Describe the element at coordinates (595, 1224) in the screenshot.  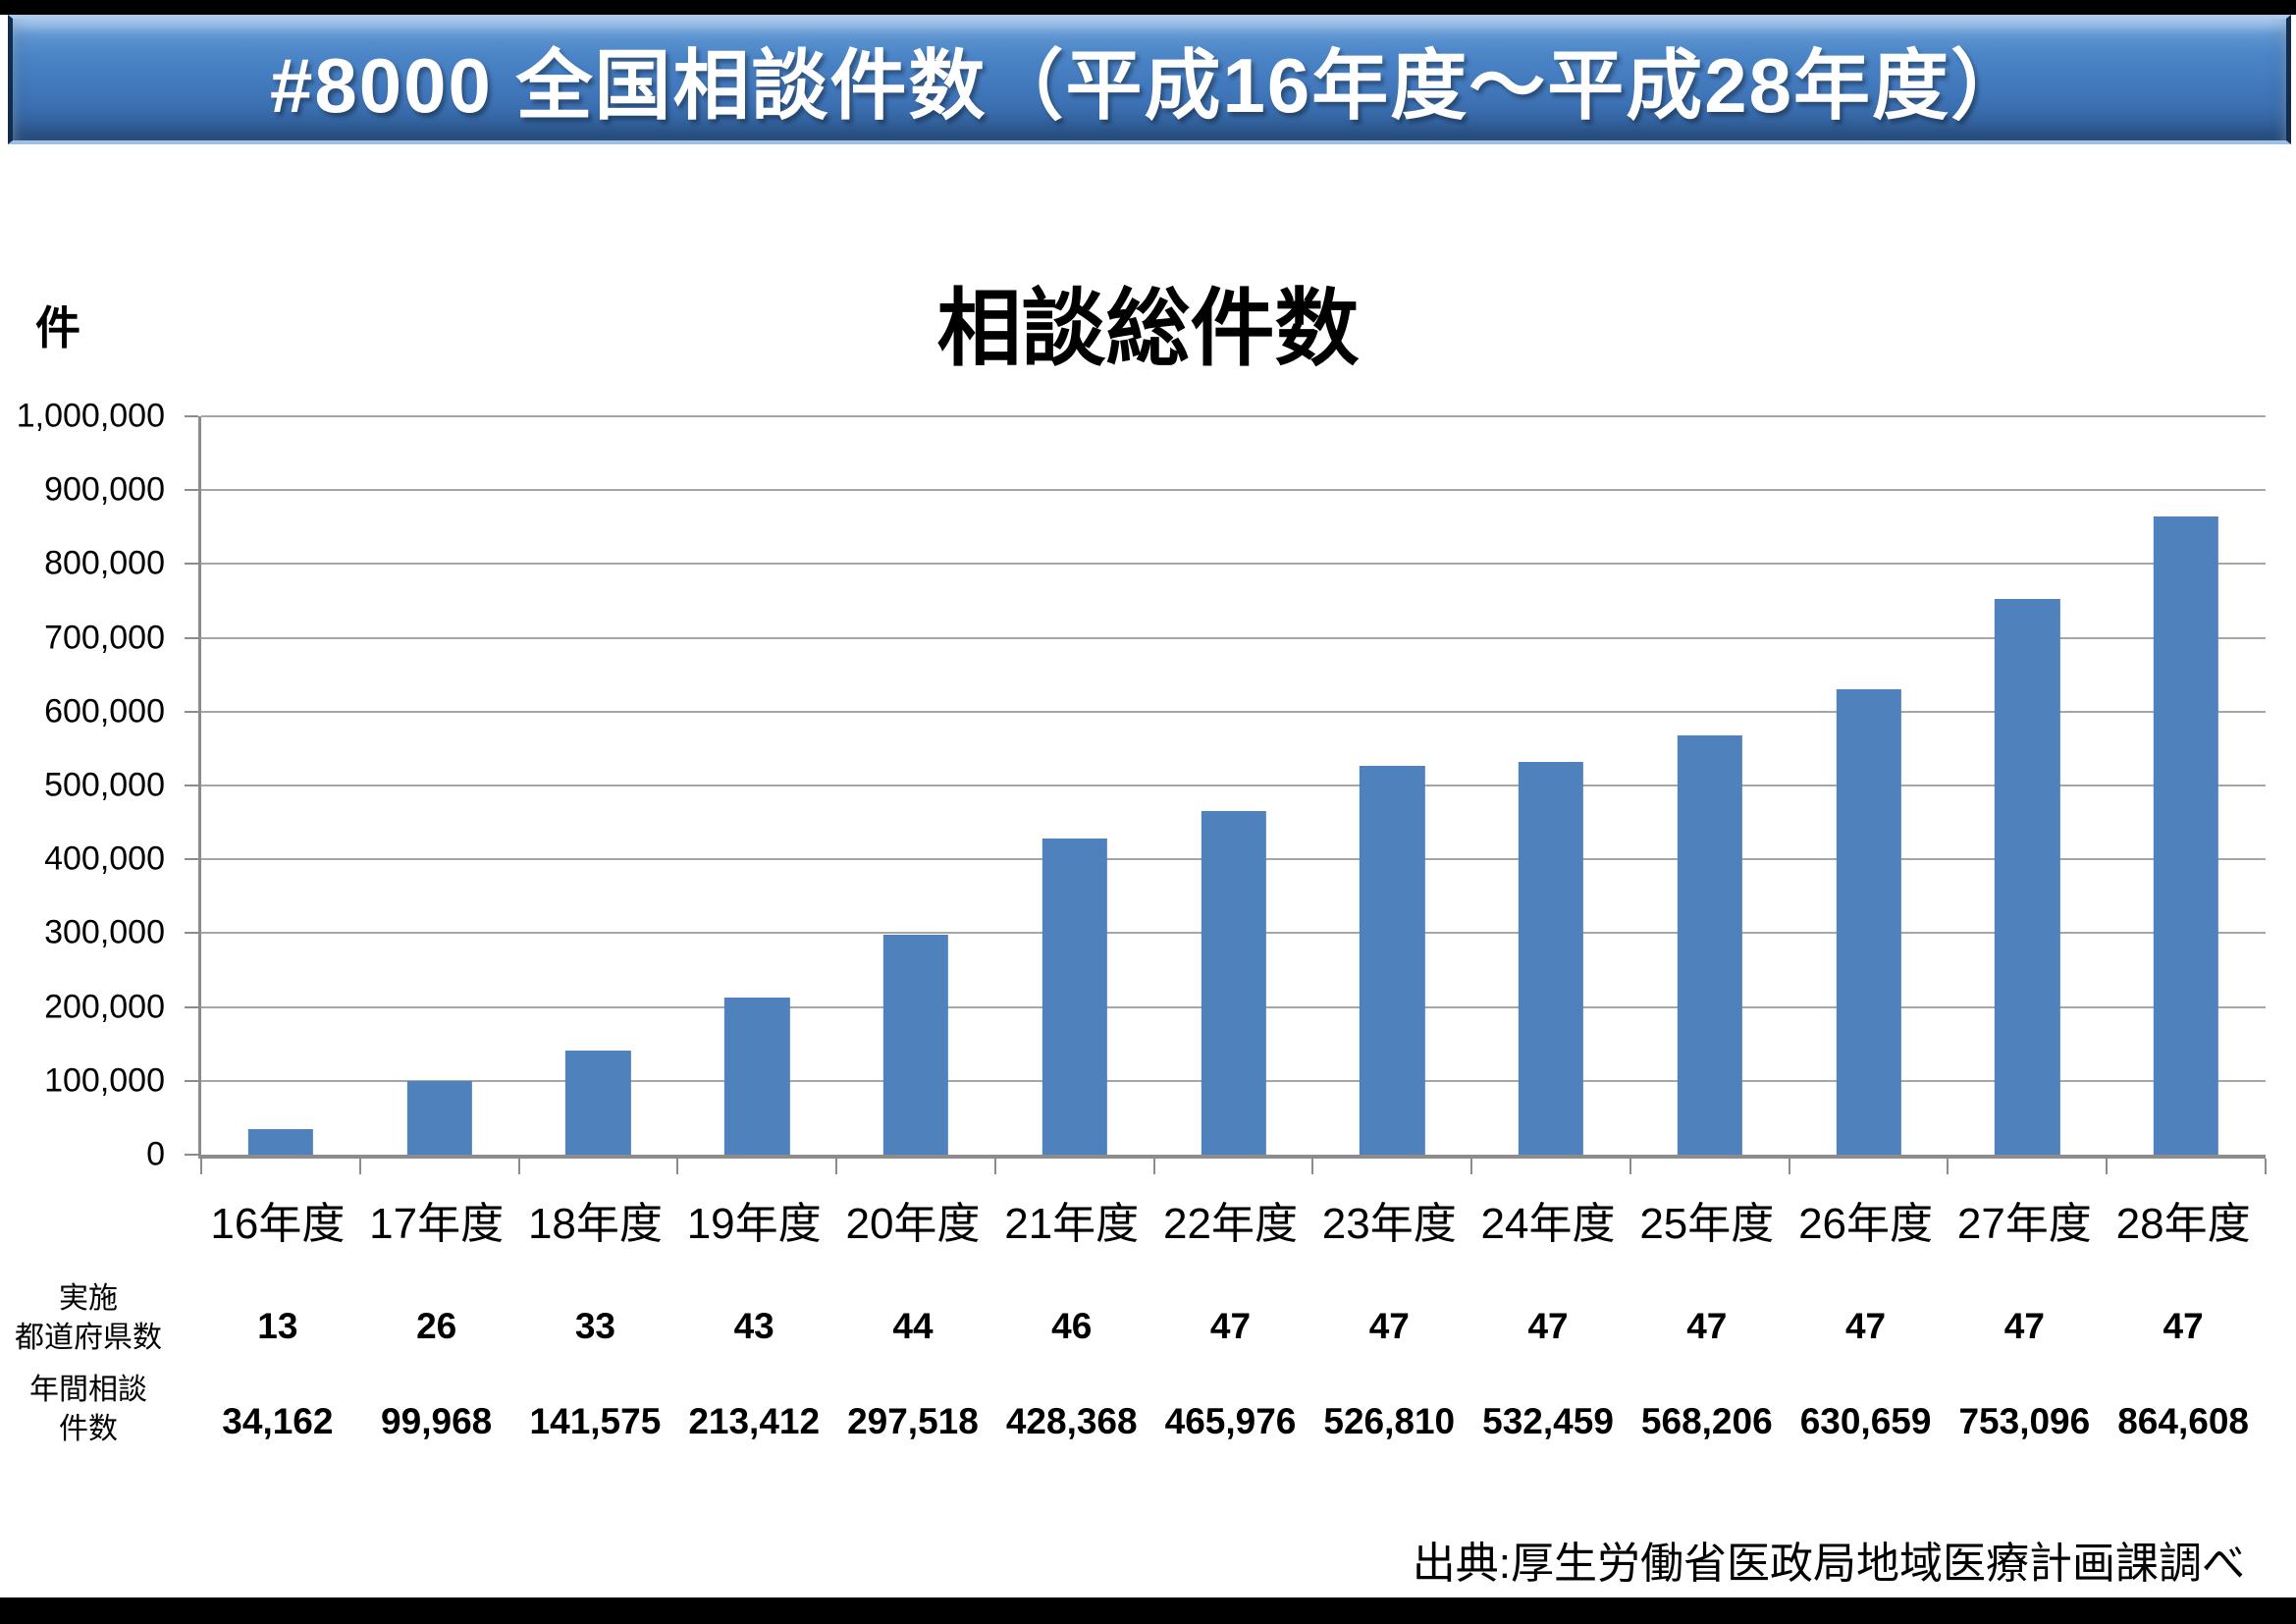
I see `x-axis-label: 18年度` at that location.